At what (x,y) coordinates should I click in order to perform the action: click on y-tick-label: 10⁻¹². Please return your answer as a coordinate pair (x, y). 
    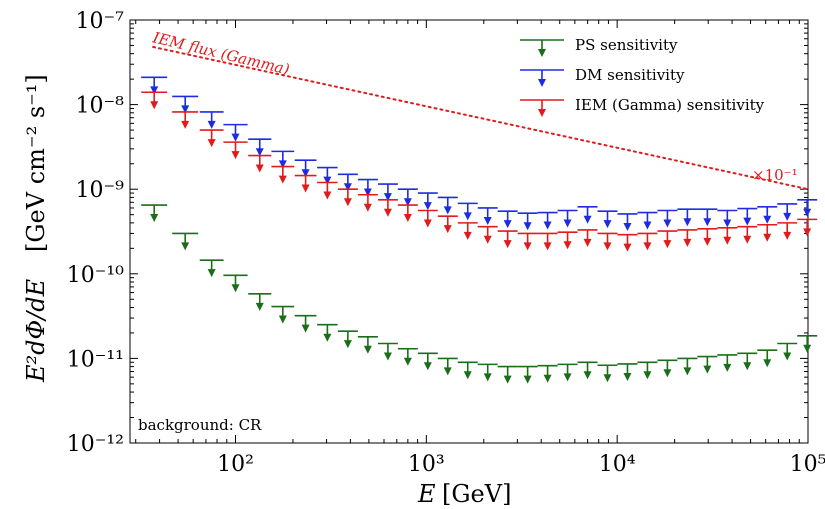
    Looking at the image, I should click on (95, 444).